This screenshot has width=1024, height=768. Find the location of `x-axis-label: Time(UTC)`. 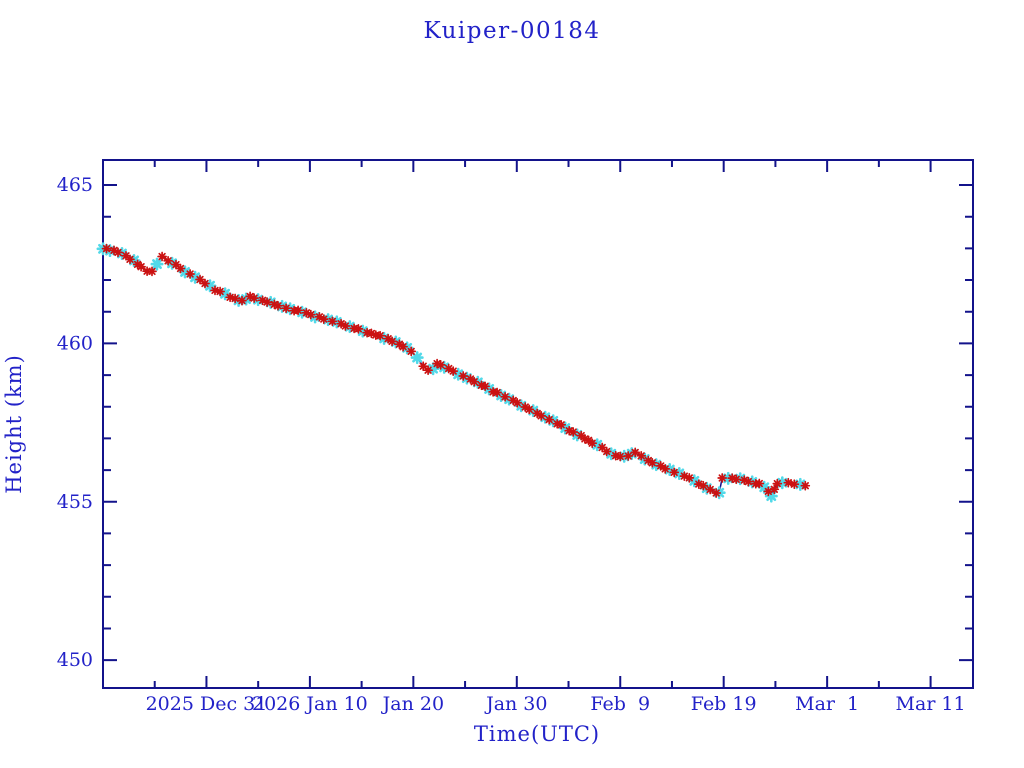

x-axis-label: Time(UTC) is located at coordinates (537, 734).